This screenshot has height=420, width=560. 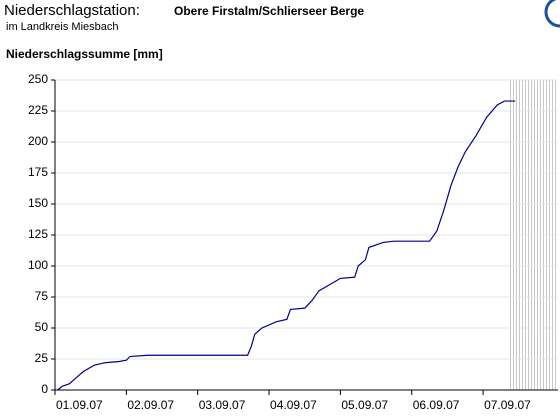 What do you see at coordinates (42, 327) in the screenshot?
I see `y-tick-label: 50` at bounding box center [42, 327].